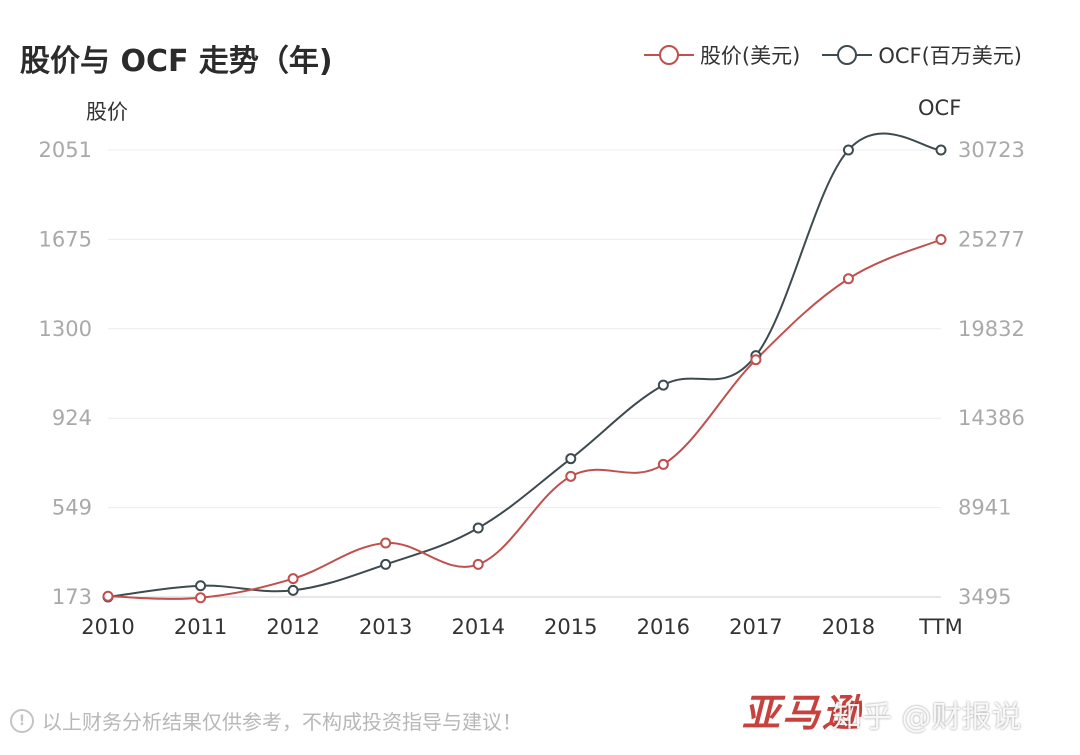 The height and width of the screenshot is (755, 1080). What do you see at coordinates (848, 627) in the screenshot?
I see `x-tick-label: 2018` at bounding box center [848, 627].